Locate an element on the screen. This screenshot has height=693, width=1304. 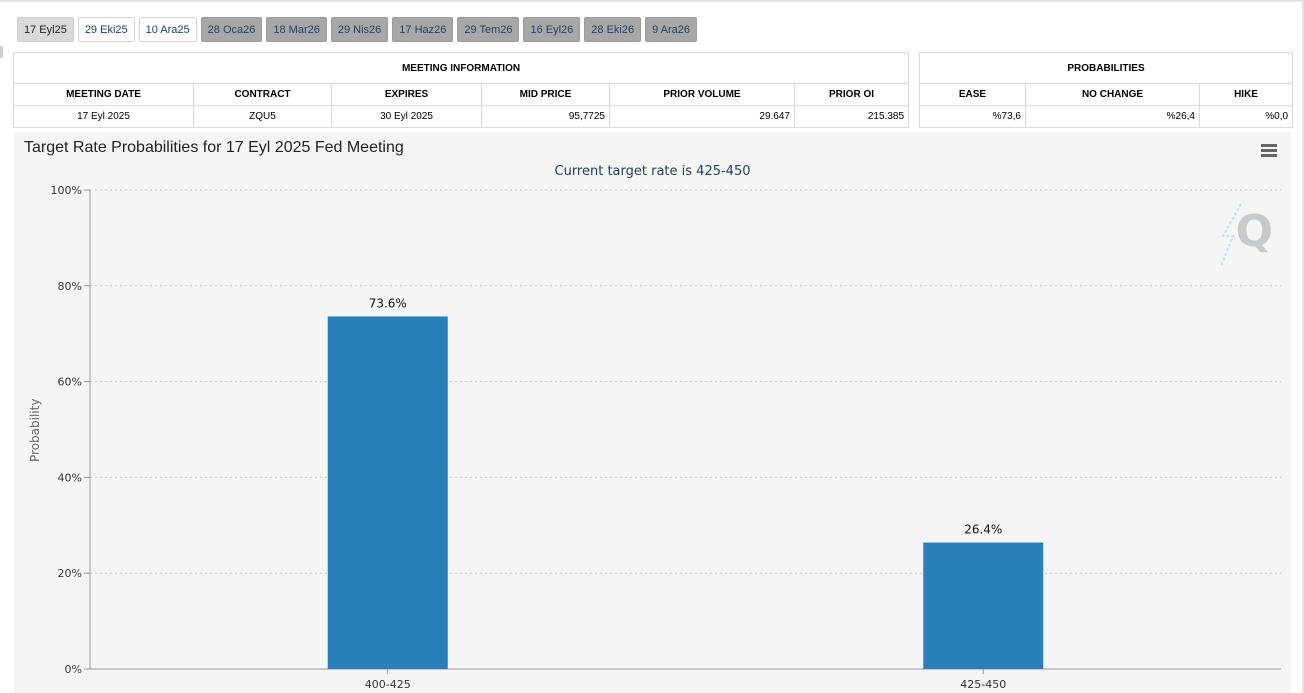
top-border is located at coordinates (652, 1).